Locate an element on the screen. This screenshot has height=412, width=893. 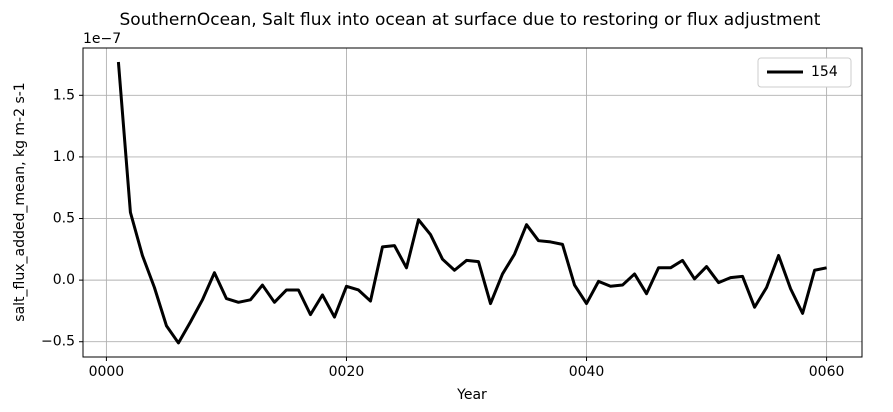
x-tick-label: 0040 is located at coordinates (587, 372).